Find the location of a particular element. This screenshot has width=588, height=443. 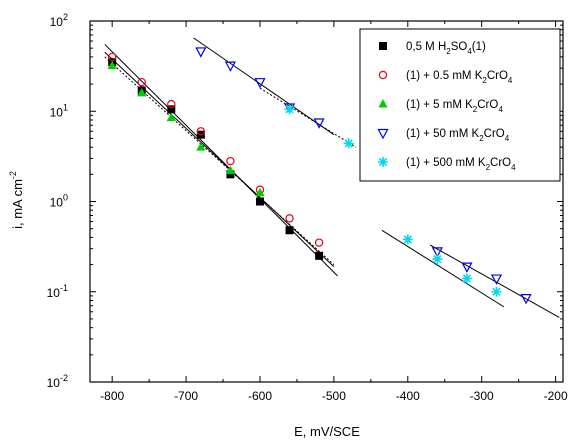

legend-label: 0,5 M H2SO4(1) is located at coordinates (446, 48).